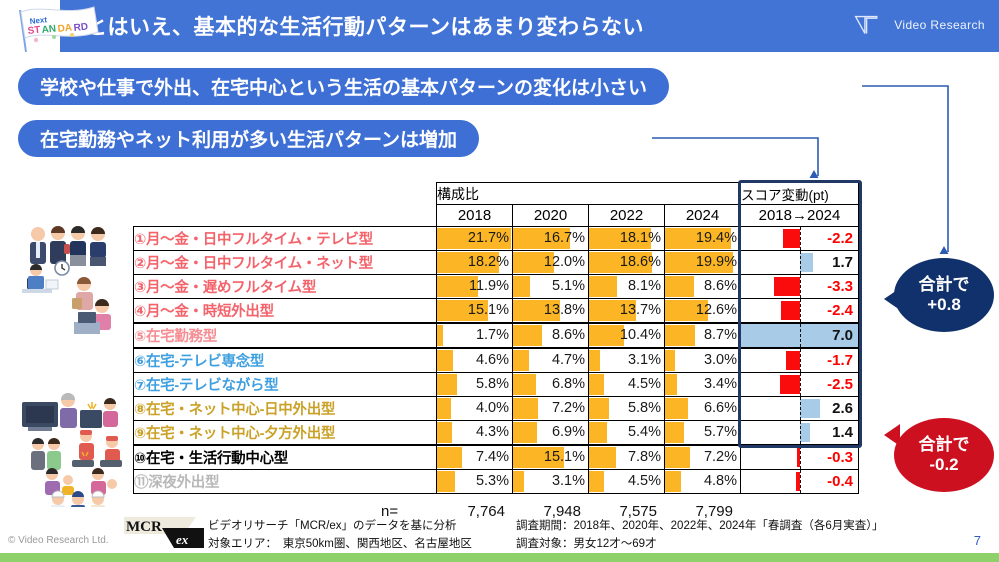  I want to click on value-text: 1.7%, so click(492, 335).